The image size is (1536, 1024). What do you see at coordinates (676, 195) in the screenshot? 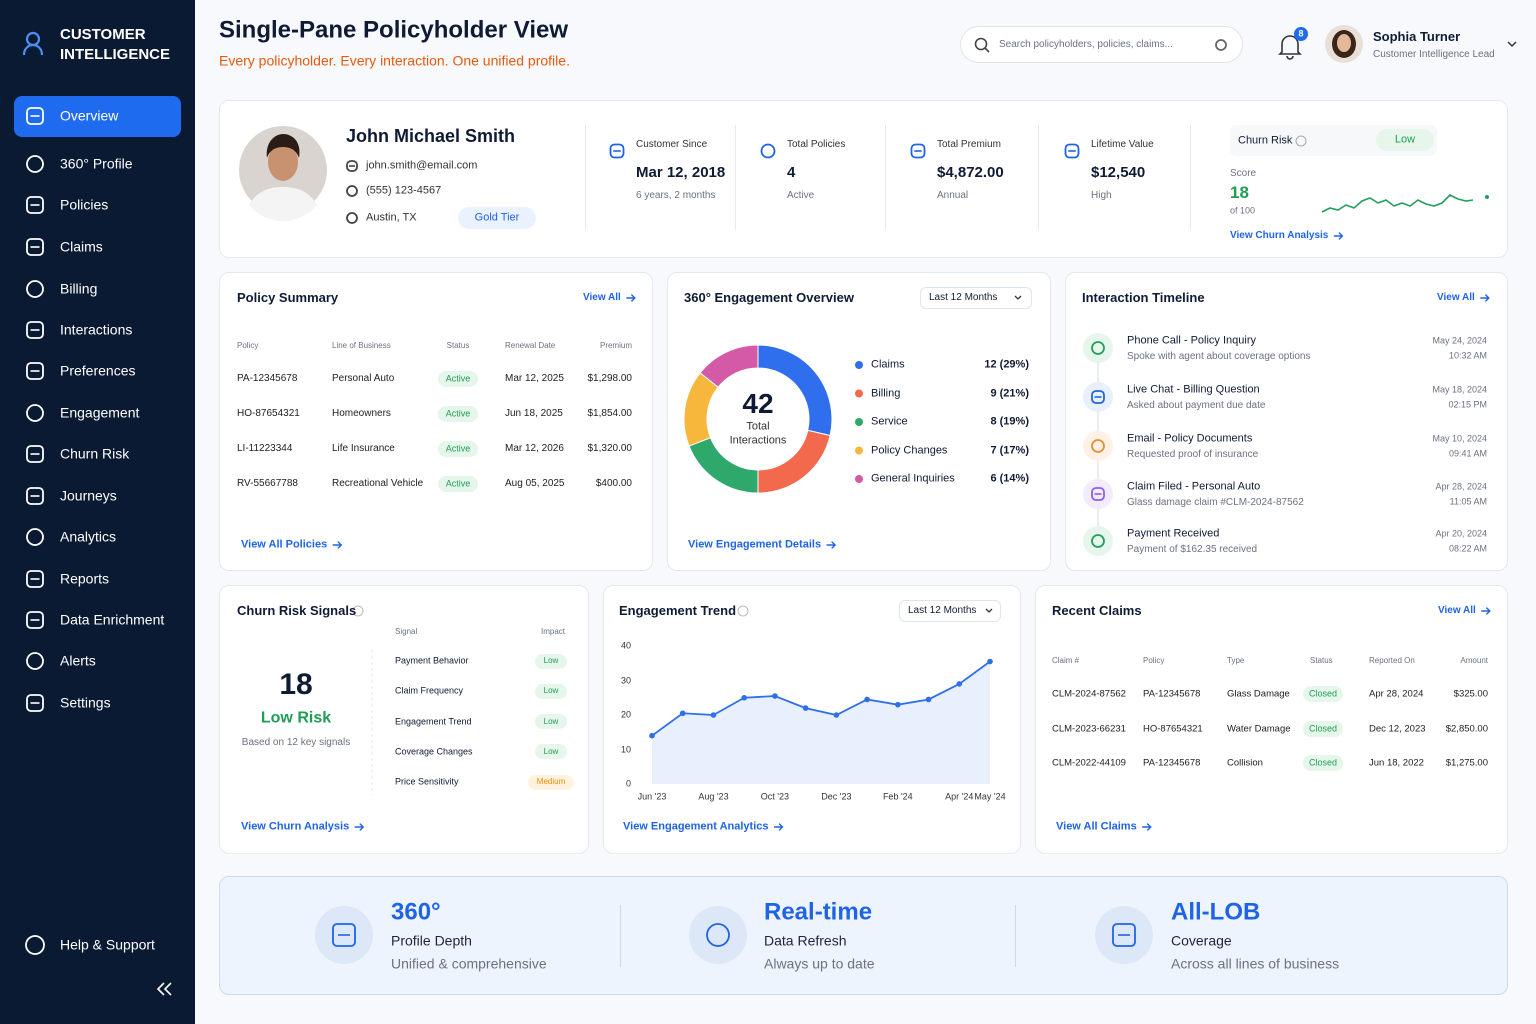
I see `stat-sub: 6 years, 2 months` at bounding box center [676, 195].